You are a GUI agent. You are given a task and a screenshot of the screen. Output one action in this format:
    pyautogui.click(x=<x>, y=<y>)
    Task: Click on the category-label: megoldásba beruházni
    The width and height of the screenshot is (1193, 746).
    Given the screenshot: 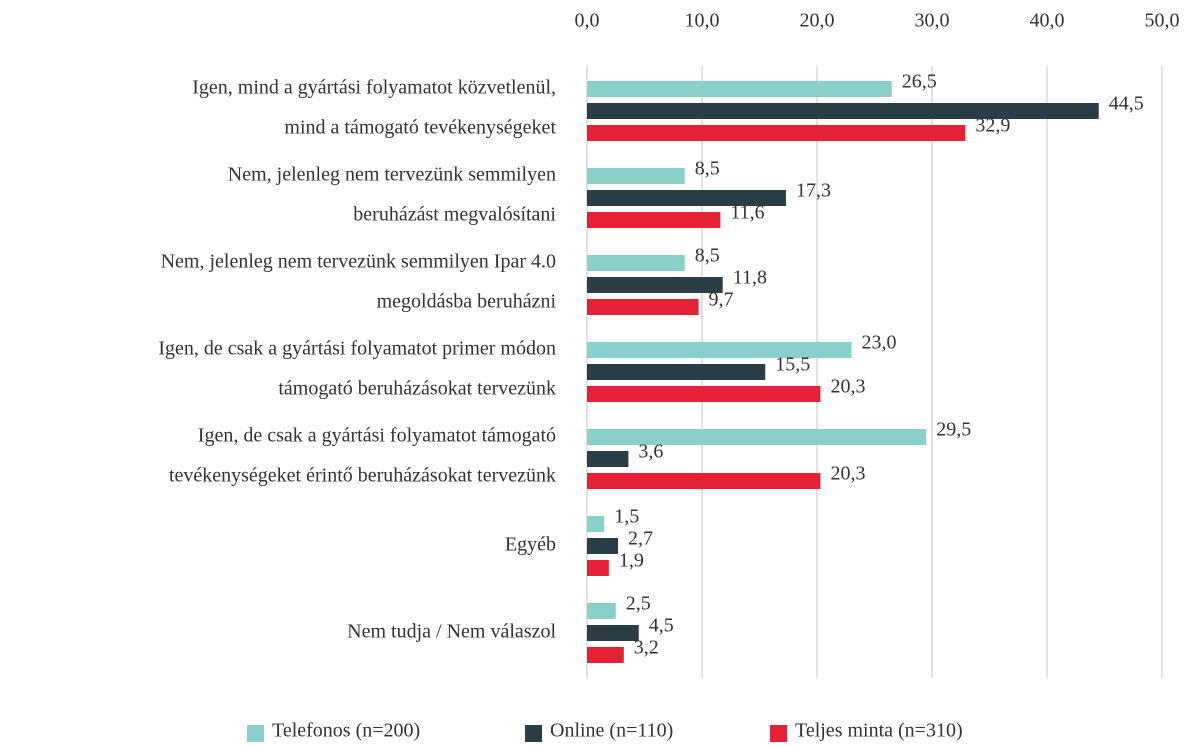 What is the action you would take?
    pyautogui.click(x=467, y=302)
    